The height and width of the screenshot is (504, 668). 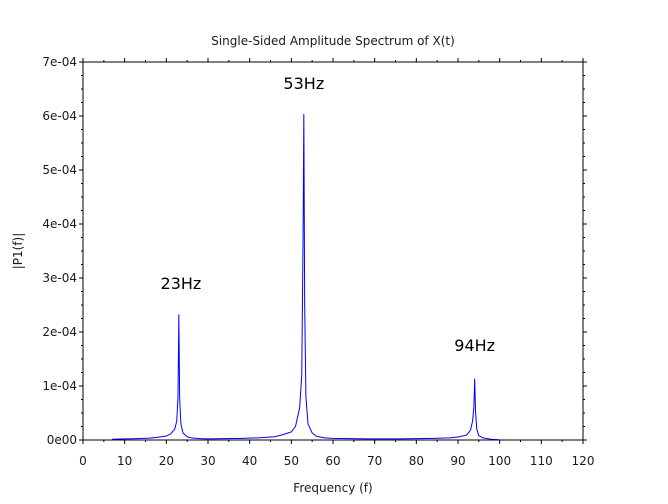 I want to click on y-tick-label: 6e-04, so click(x=59, y=116).